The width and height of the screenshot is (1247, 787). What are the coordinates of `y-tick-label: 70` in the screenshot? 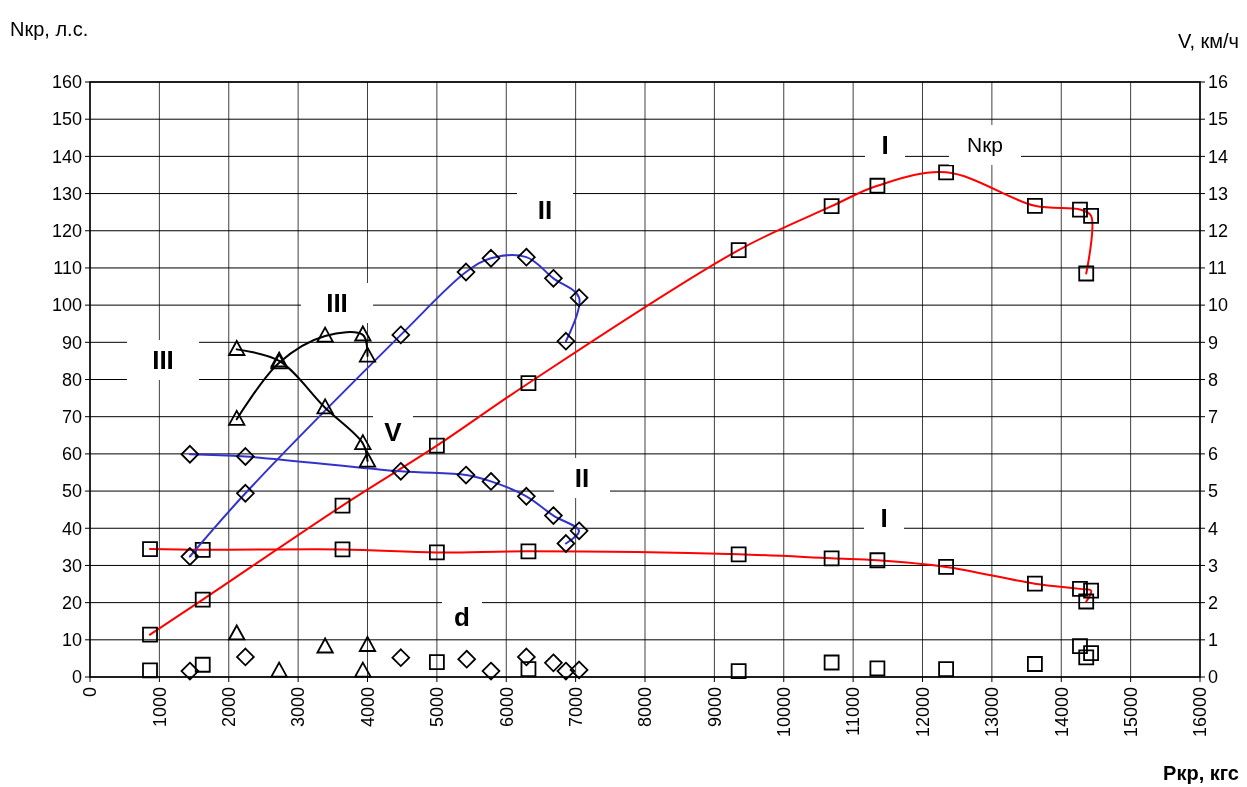 It's located at (71, 416).